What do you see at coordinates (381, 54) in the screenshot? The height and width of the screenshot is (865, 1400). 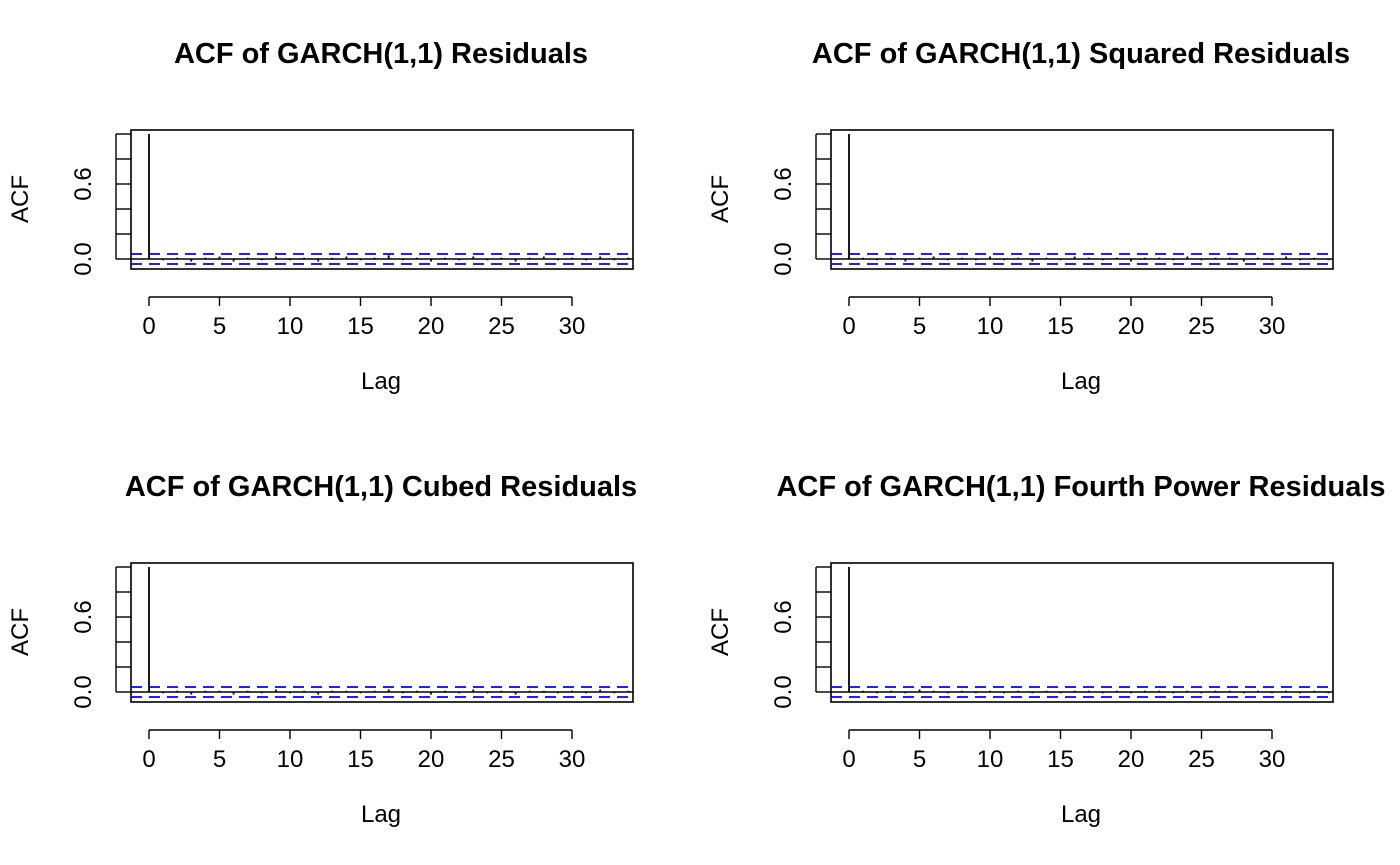 I see `chart-title: ACF of GARCH(1,1) Residuals` at bounding box center [381, 54].